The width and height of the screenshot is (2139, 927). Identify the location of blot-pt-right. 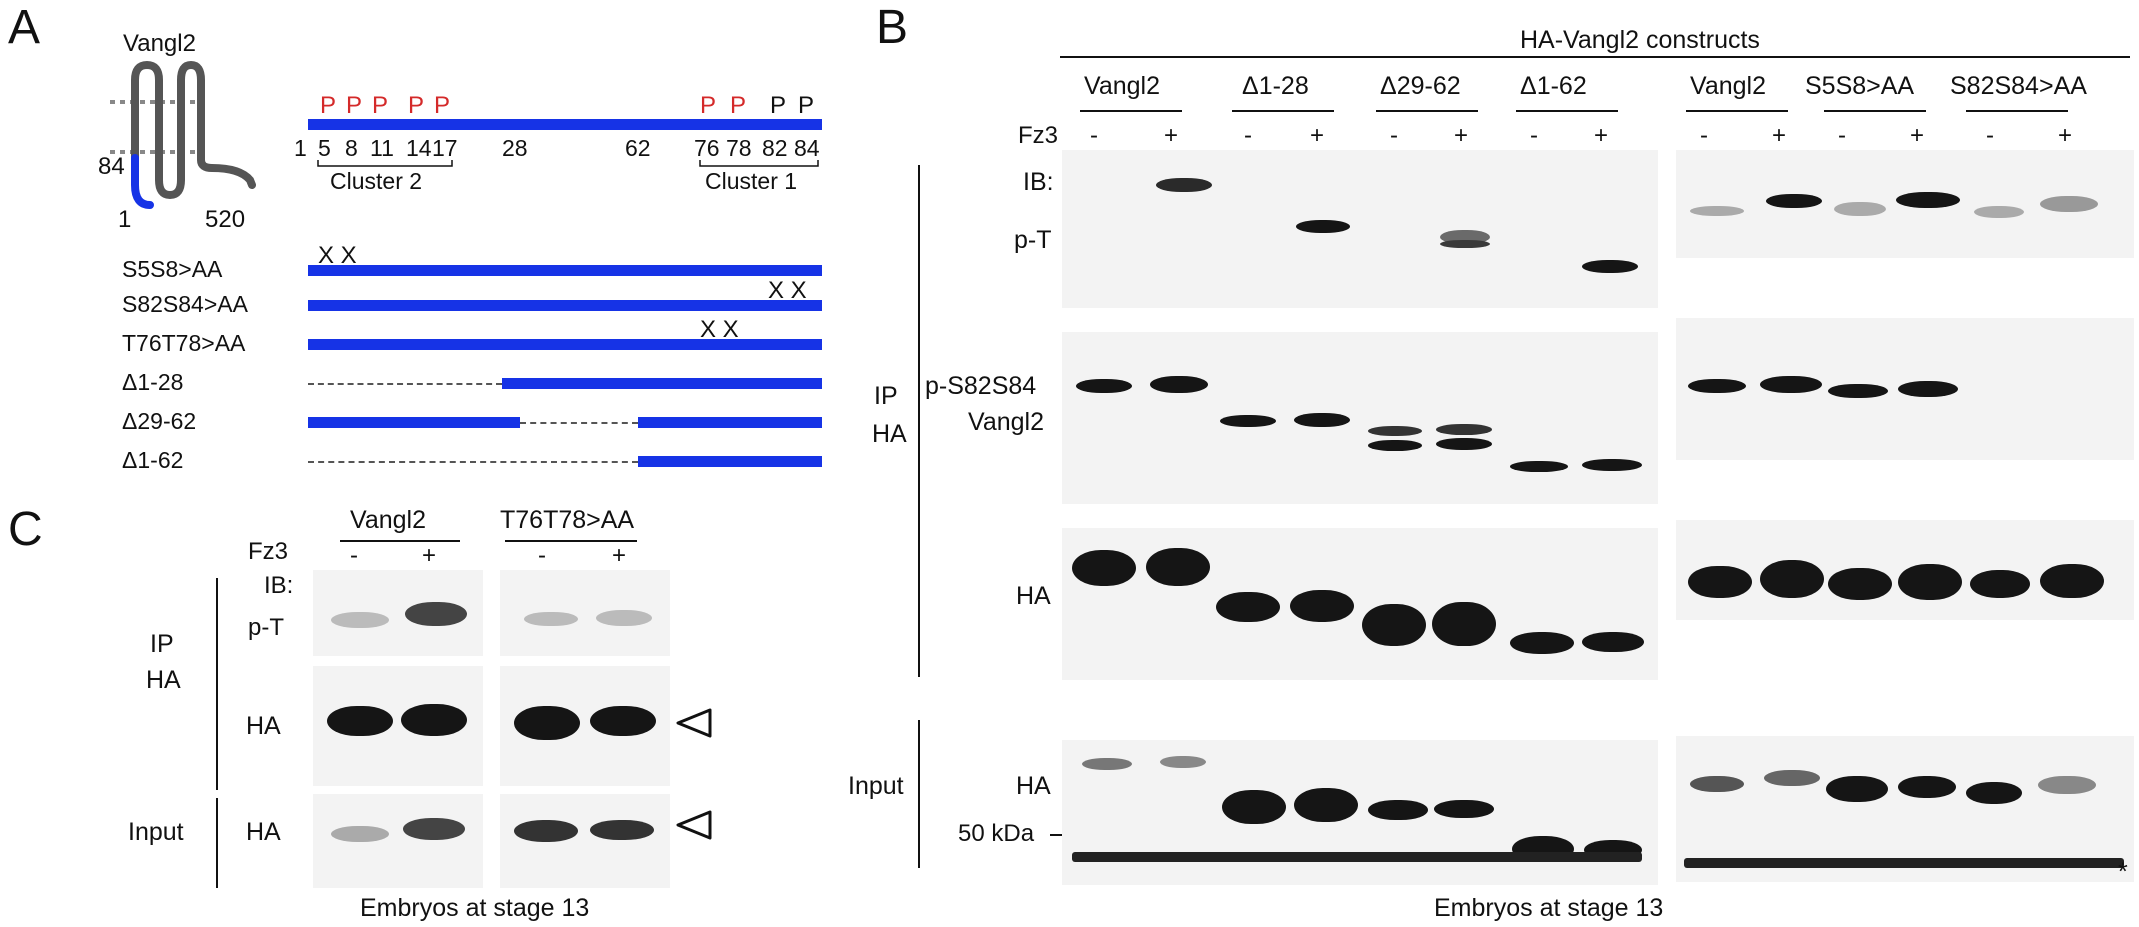
(1905, 204).